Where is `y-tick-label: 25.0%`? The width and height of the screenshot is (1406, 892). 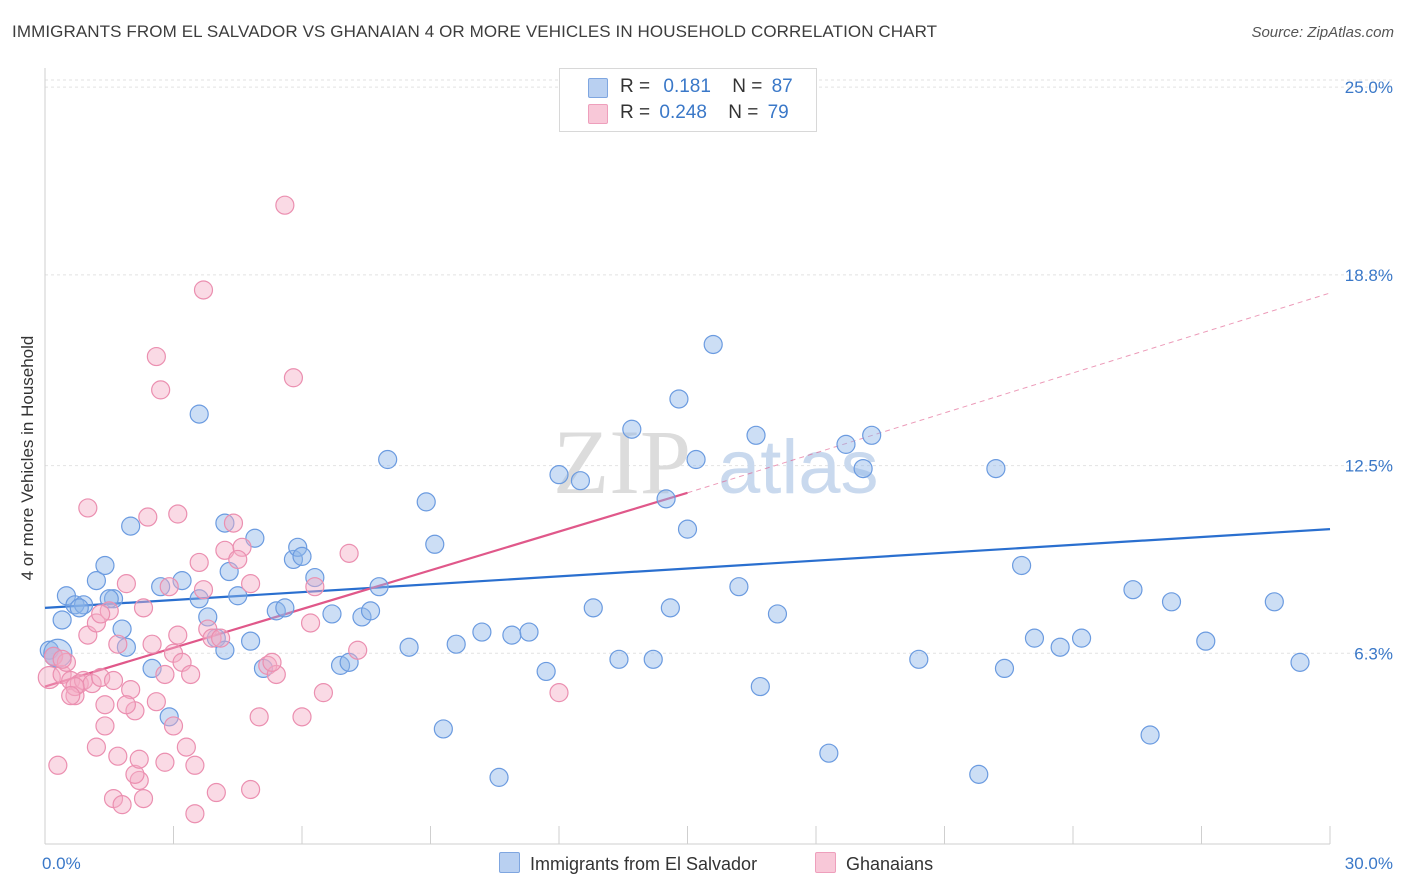 y-tick-label: 25.0% is located at coordinates (1369, 87).